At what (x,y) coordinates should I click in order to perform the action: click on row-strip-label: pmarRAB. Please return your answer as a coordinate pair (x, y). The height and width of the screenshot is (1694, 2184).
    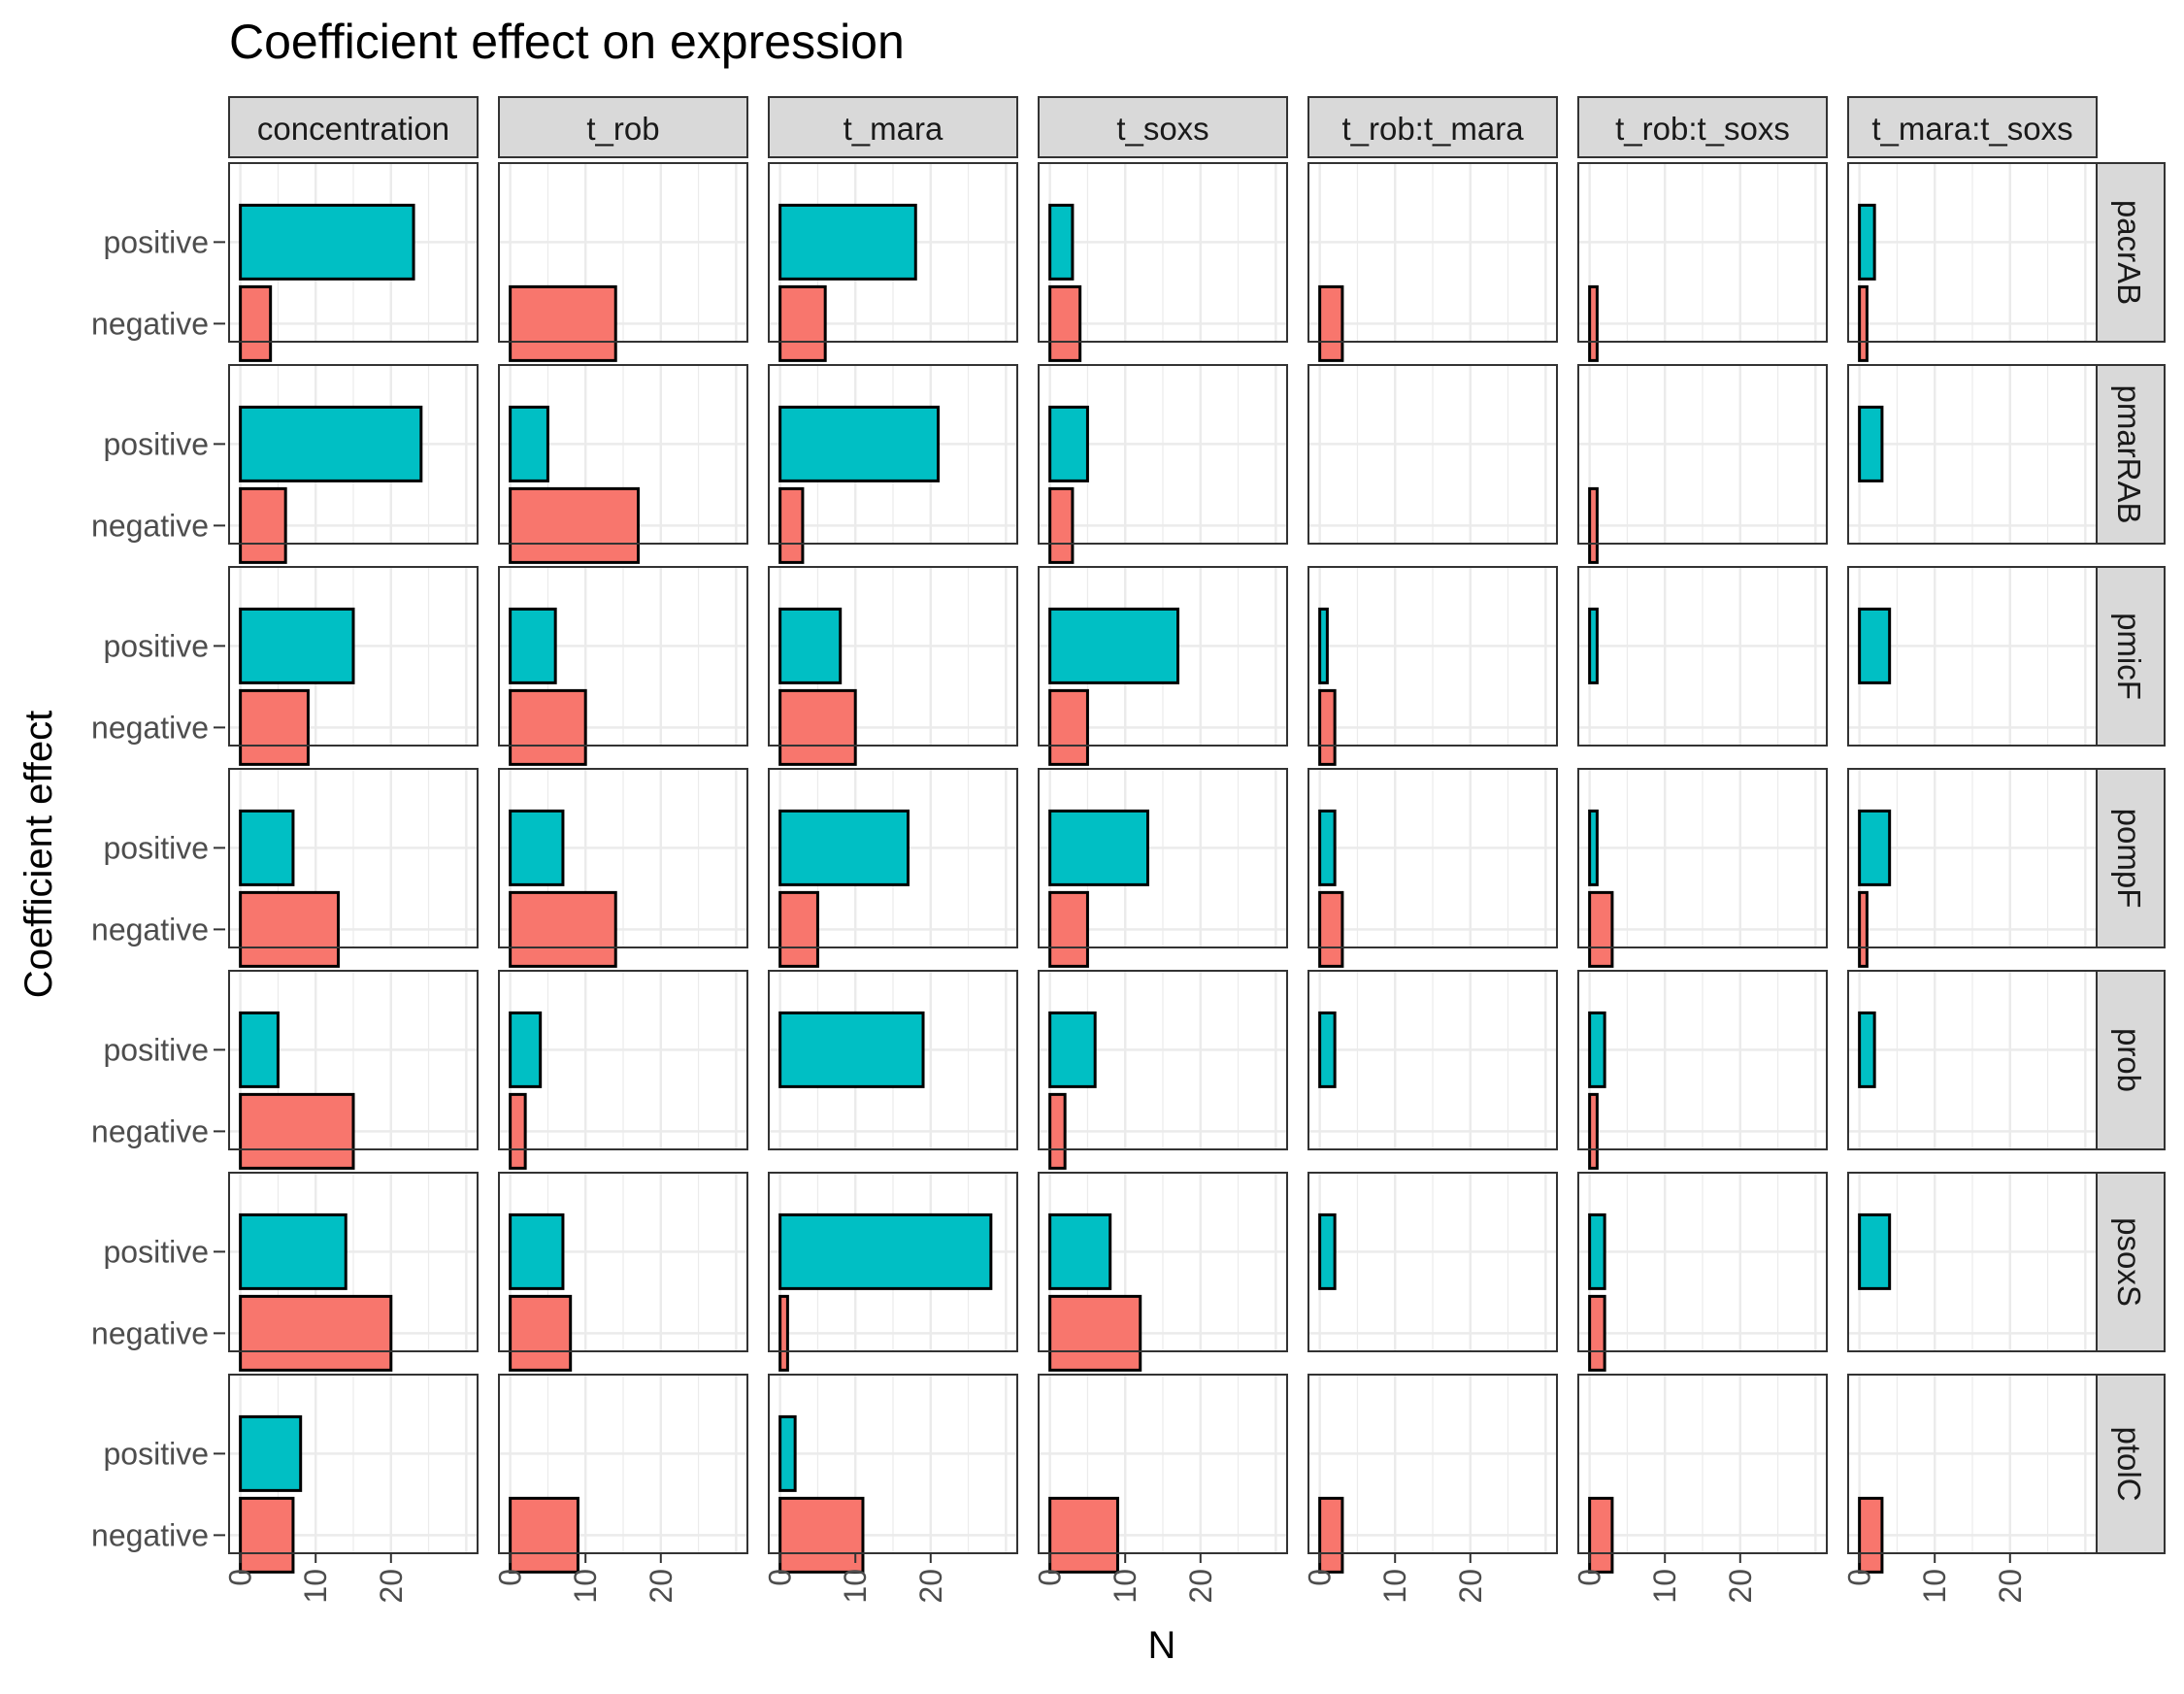
    Looking at the image, I should click on (2129, 454).